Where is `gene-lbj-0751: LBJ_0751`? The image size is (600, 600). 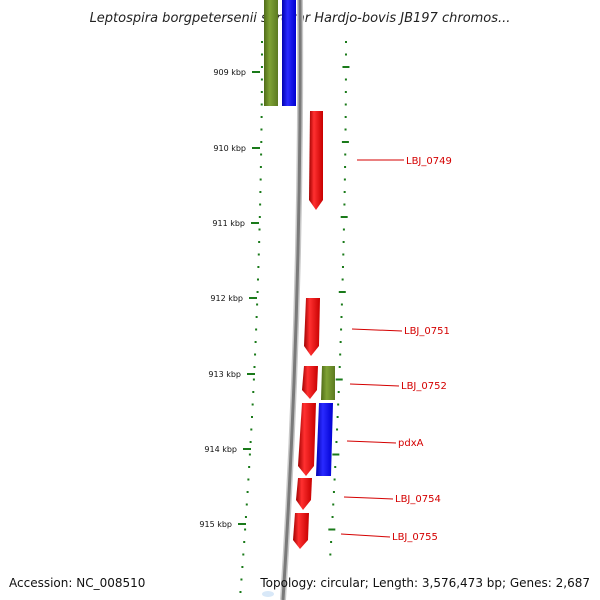
gene-lbj-0751: LBJ_0751 is located at coordinates (377, 327).